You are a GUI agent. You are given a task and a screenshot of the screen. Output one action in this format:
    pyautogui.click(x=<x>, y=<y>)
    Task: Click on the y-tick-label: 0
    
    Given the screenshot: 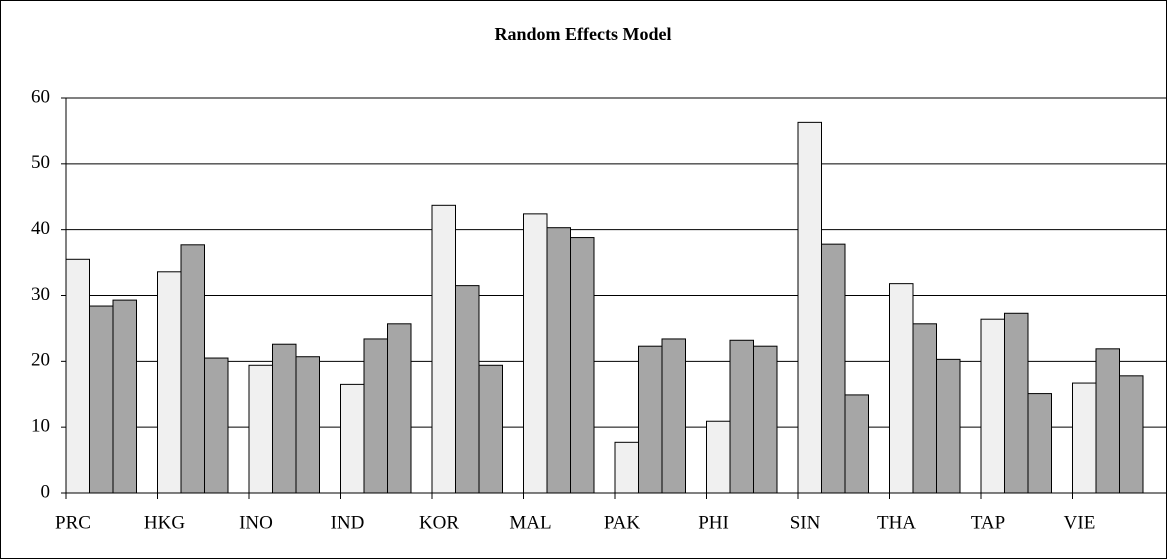 What is the action you would take?
    pyautogui.click(x=46, y=491)
    